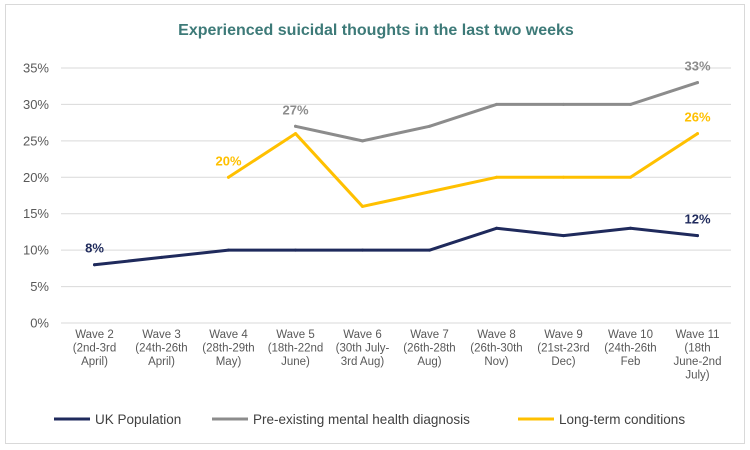  Describe the element at coordinates (697, 219) in the screenshot. I see `data-label: 12%` at that location.